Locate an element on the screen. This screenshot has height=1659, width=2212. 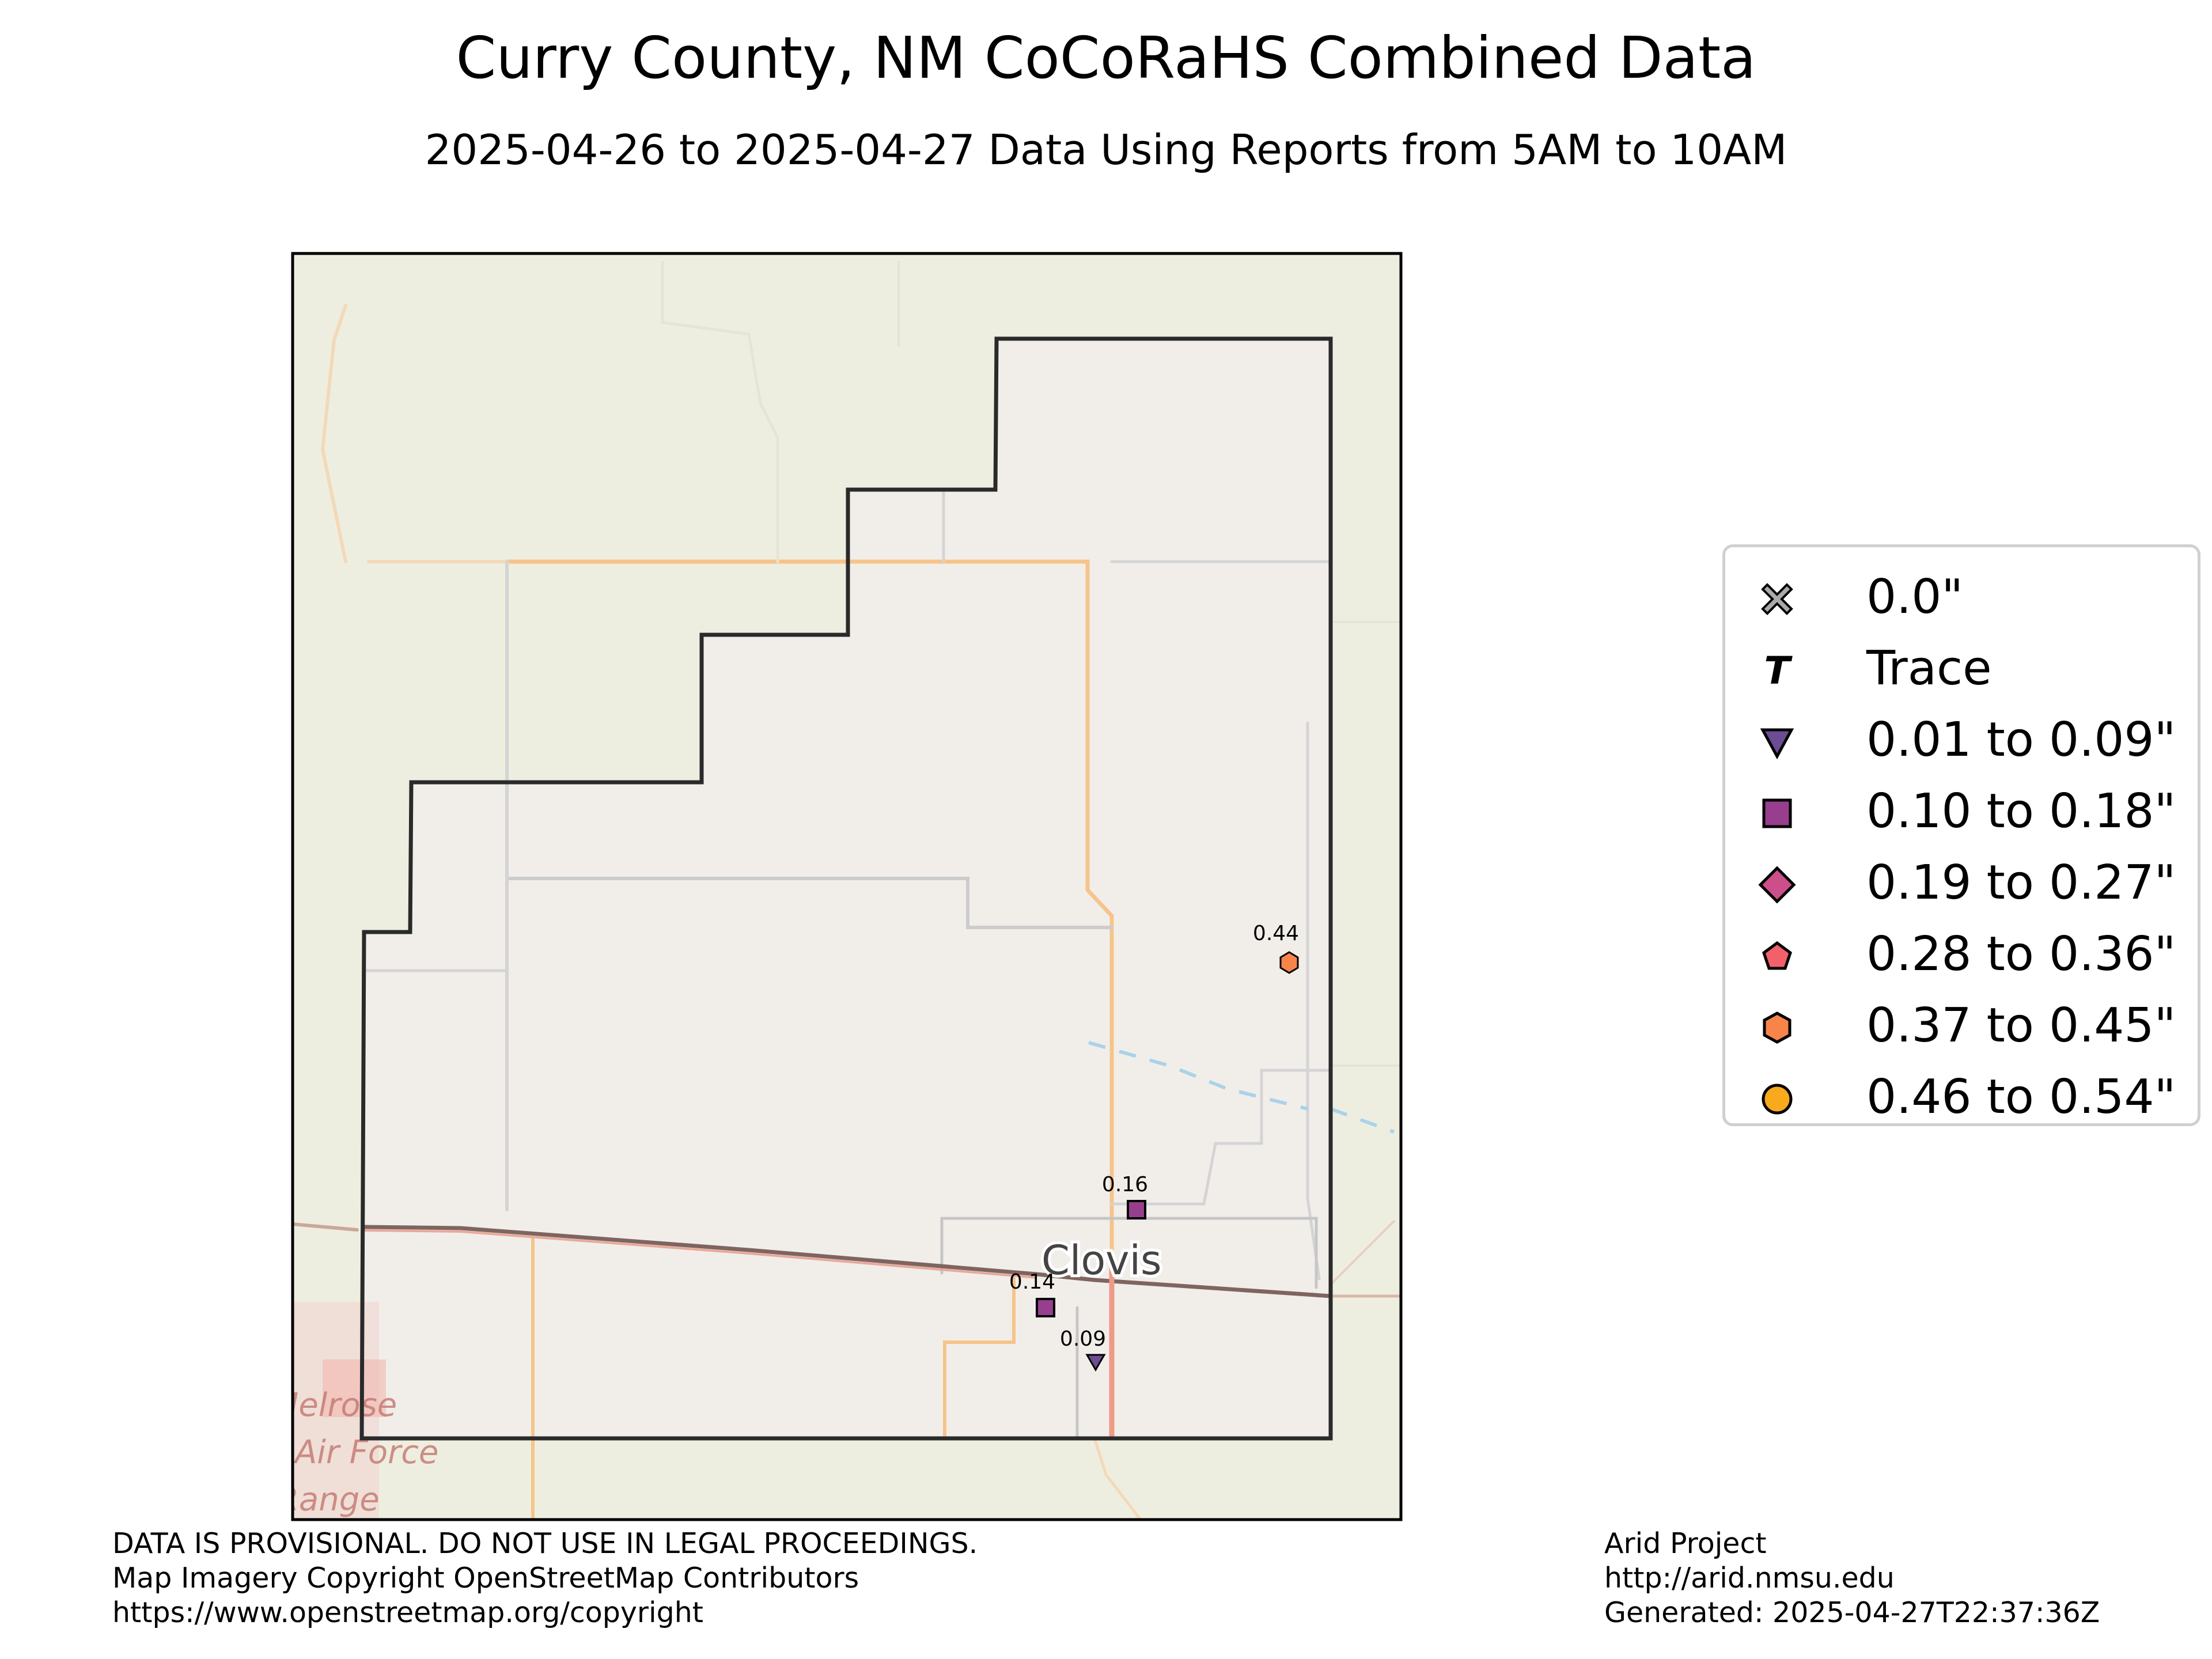
legend-label: 0.10 to 0.18" is located at coordinates (2021, 811).